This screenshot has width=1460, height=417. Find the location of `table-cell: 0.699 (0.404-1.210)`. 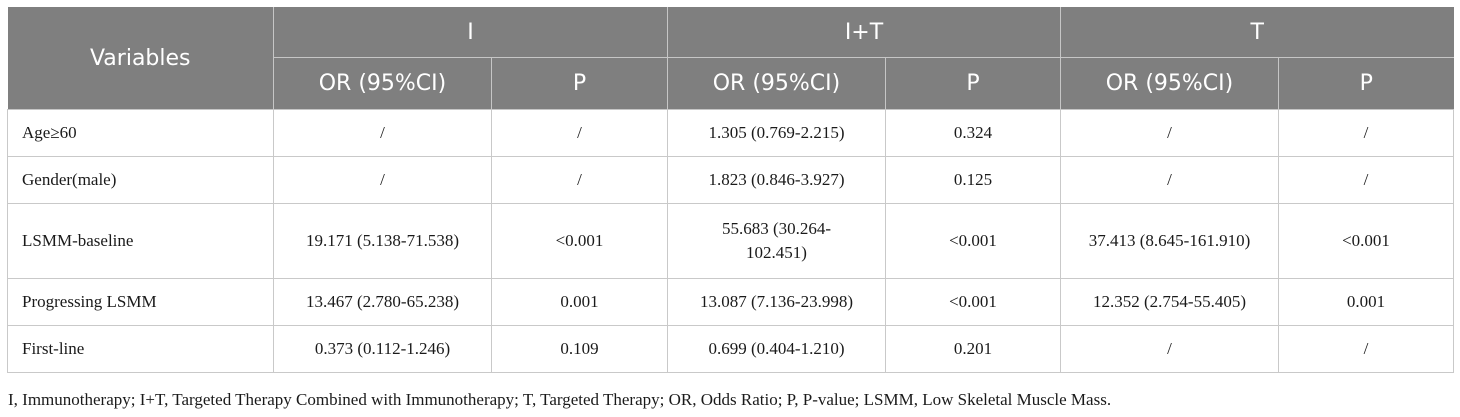

table-cell: 0.699 (0.404-1.210) is located at coordinates (776, 349).